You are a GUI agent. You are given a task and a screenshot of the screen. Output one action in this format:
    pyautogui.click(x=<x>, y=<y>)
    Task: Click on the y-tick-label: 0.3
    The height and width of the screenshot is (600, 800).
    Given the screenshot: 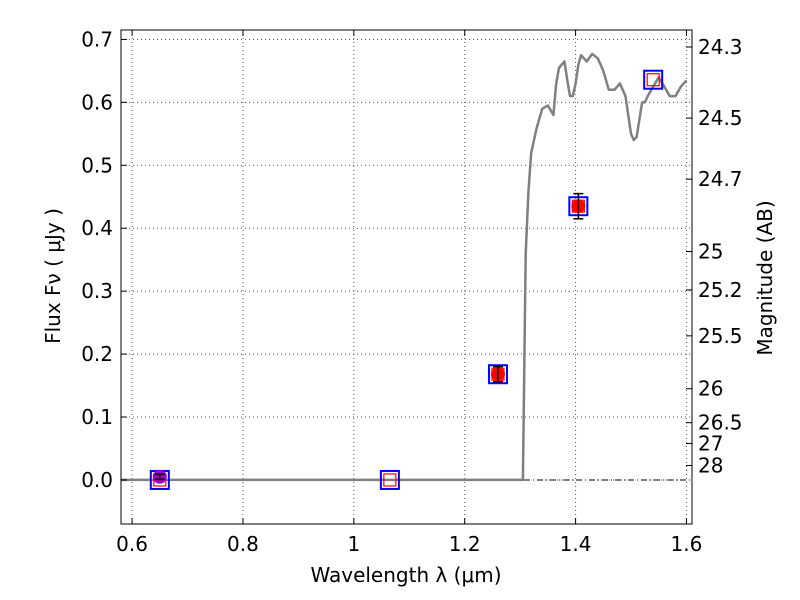 What is the action you would take?
    pyautogui.click(x=97, y=291)
    